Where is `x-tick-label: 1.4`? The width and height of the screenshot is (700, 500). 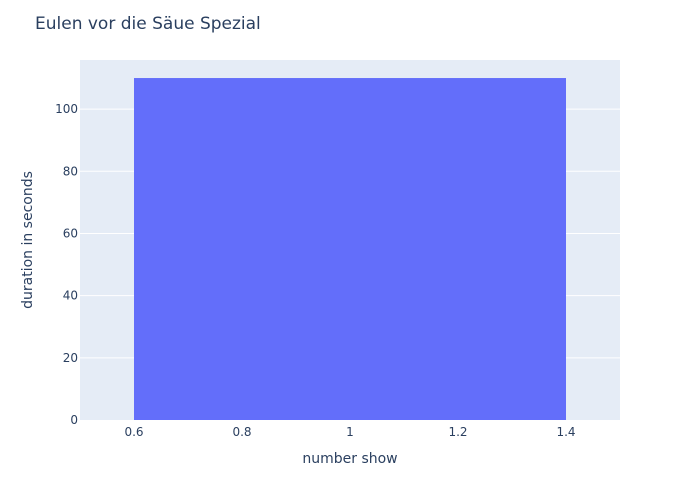 x-tick-label: 1.4 is located at coordinates (565, 432).